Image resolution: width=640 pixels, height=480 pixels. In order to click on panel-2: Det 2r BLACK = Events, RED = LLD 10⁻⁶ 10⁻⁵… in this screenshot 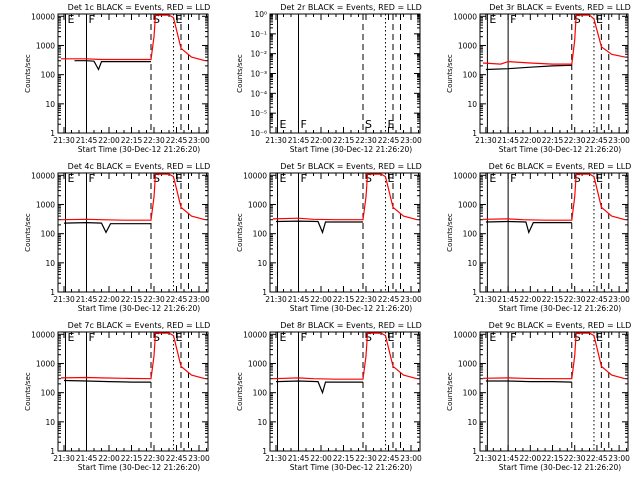, I will do `click(329, 78)`.